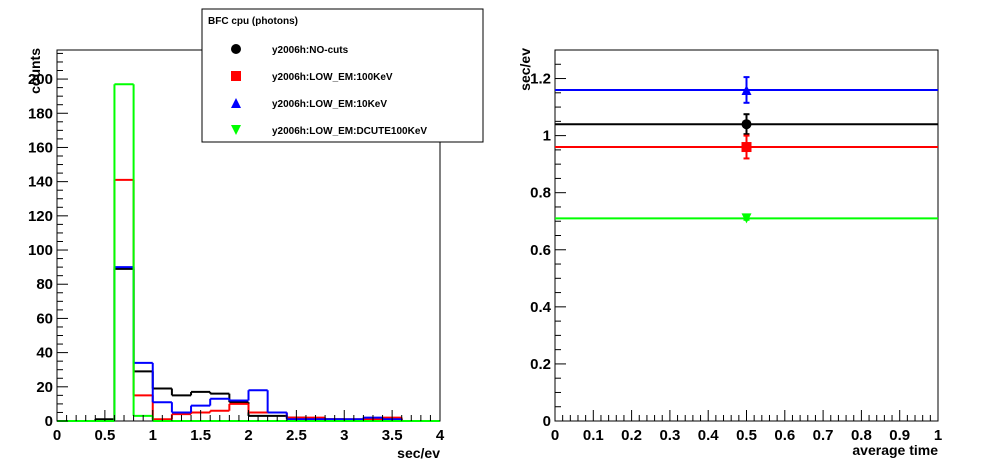 The image size is (996, 472). I want to click on x-tick-label: 0.3, so click(669, 435).